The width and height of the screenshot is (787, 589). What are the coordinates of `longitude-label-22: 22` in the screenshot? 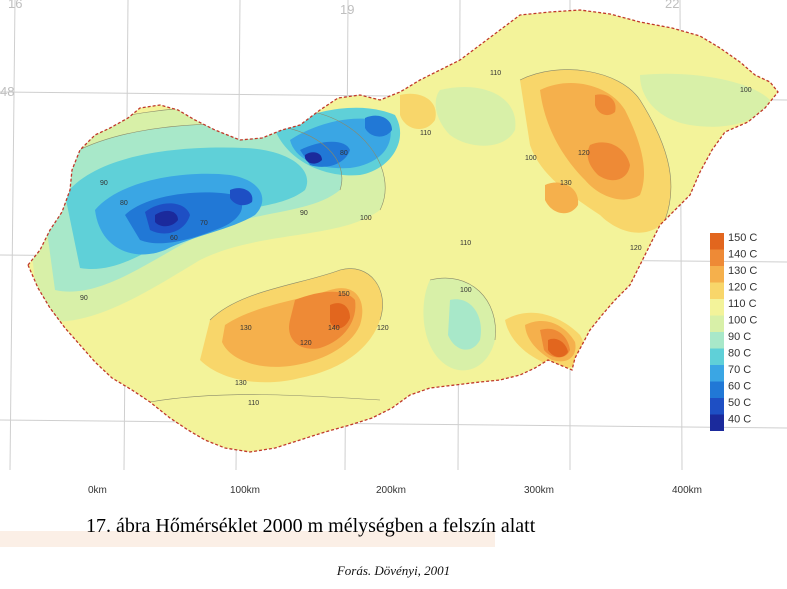 It's located at (672, 5).